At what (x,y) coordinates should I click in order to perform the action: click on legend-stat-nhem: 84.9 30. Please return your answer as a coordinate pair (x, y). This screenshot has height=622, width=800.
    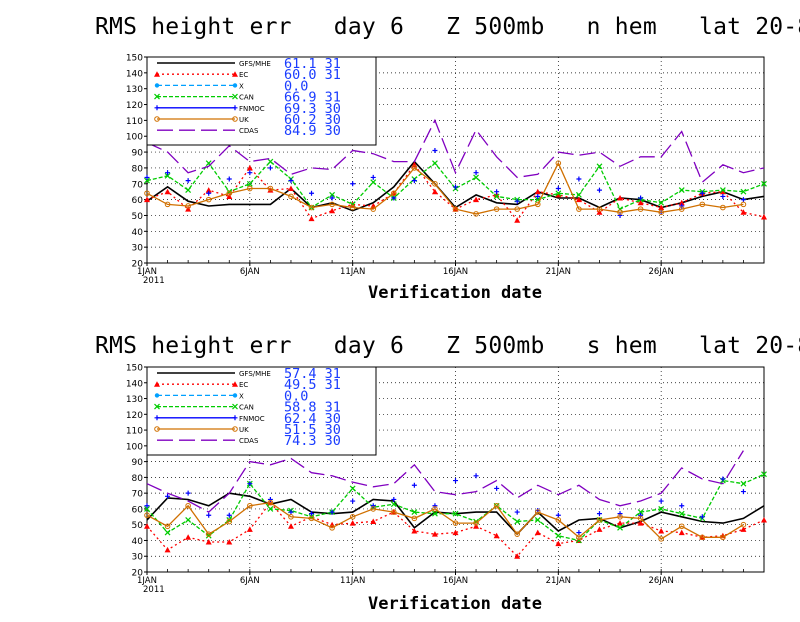
    Looking at the image, I should click on (312, 131).